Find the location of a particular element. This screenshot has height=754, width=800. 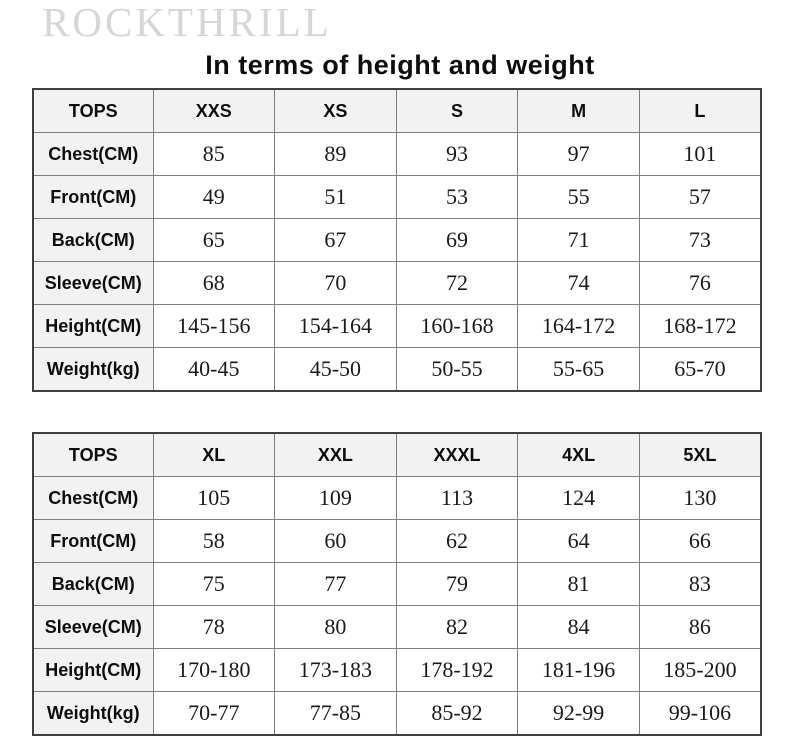

header-cell-size: XXS is located at coordinates (214, 110).